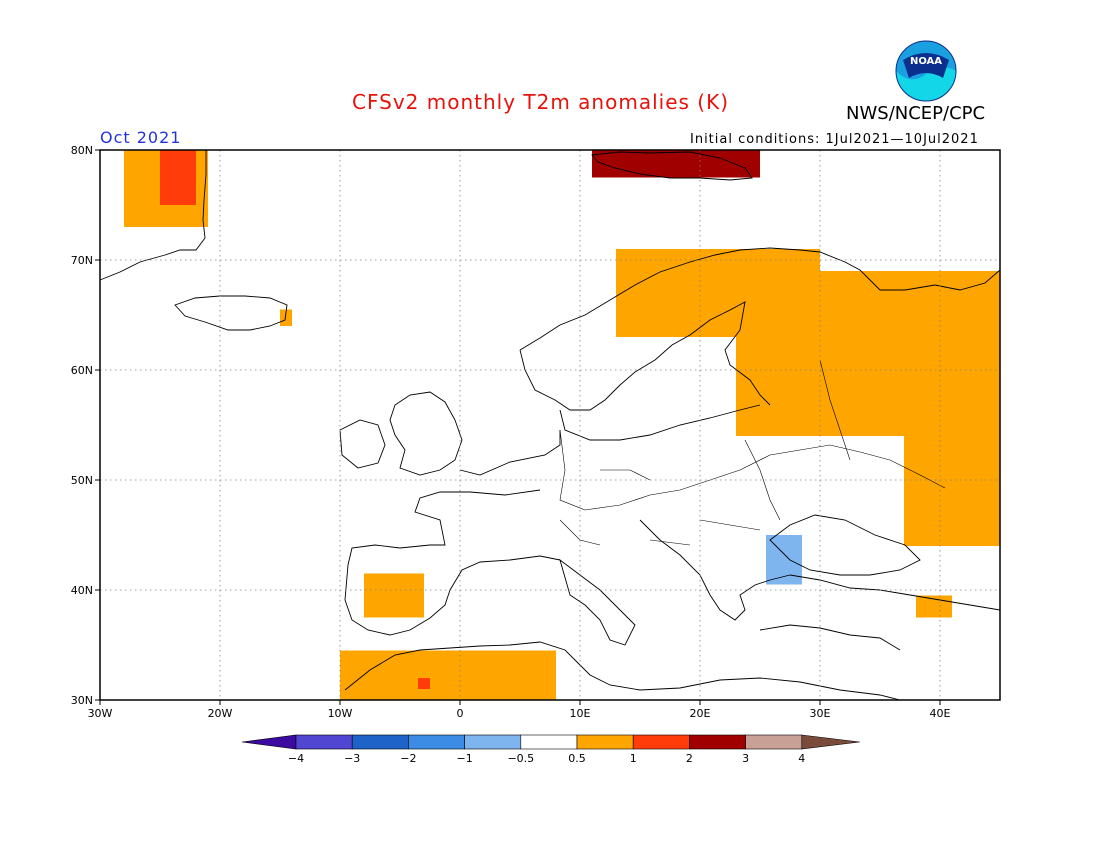 Image resolution: width=1100 pixels, height=850 pixels. What do you see at coordinates (926, 71) in the screenshot?
I see `noaa-logo-icon: NOAA` at bounding box center [926, 71].